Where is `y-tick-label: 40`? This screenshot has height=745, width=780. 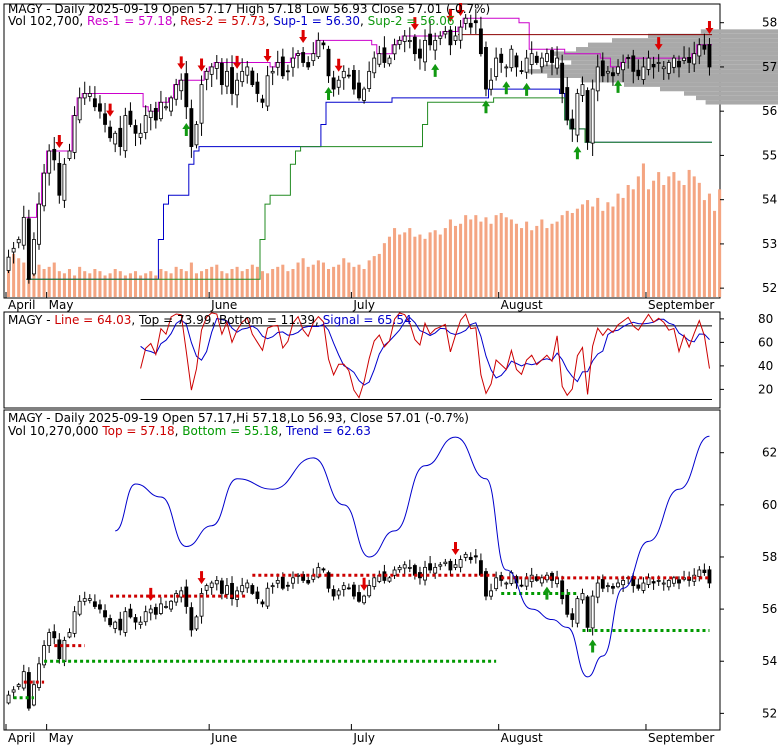
y-tick-label: 40 is located at coordinates (765, 366).